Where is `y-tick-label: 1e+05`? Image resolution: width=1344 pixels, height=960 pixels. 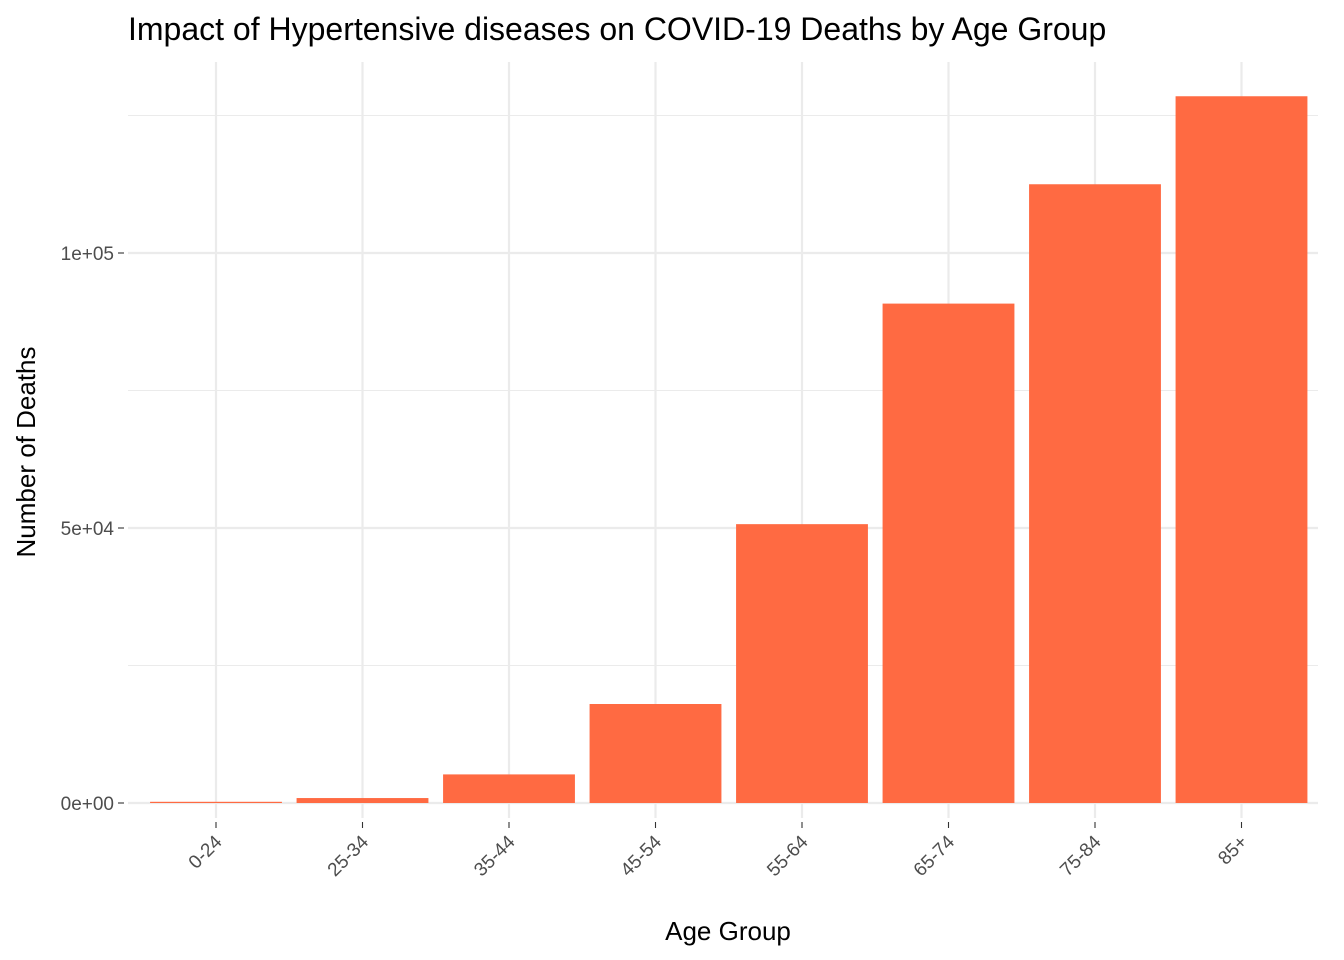
y-tick-label: 1e+05 is located at coordinates (87, 254).